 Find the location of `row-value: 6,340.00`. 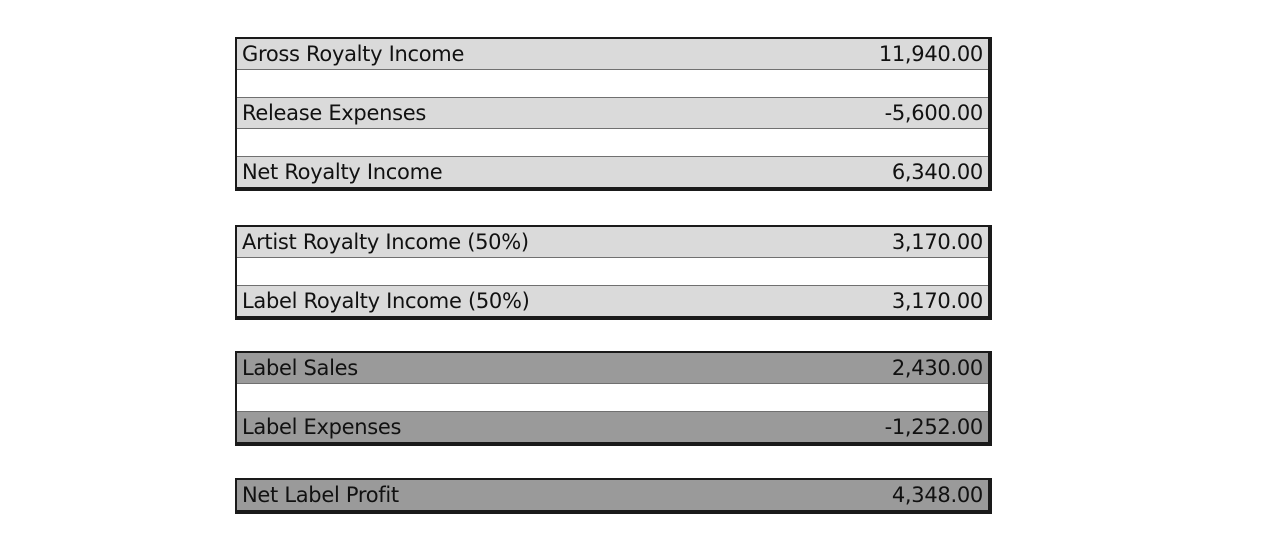

row-value: 6,340.00 is located at coordinates (937, 172).